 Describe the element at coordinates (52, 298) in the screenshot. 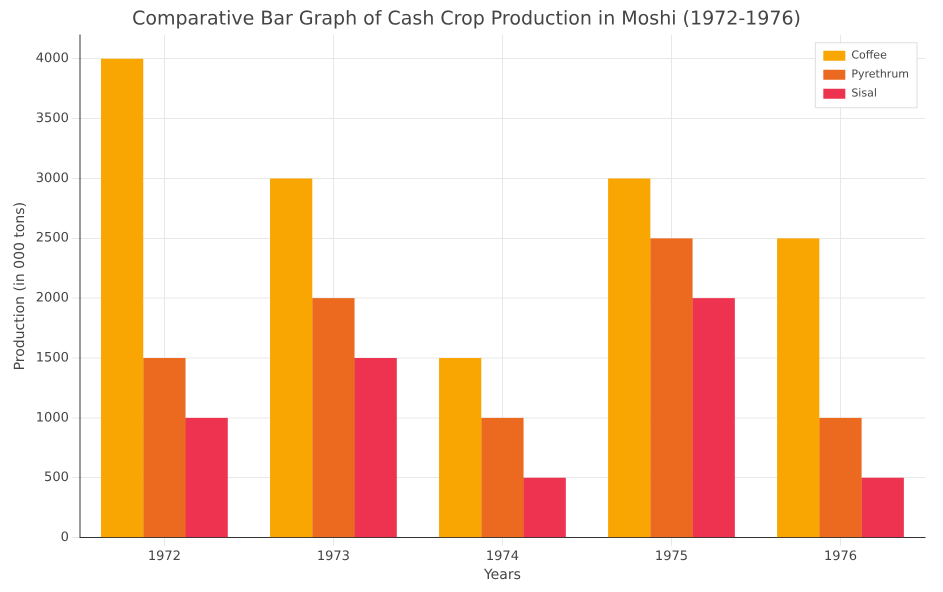

I see `y-tick-label: 2000` at that location.